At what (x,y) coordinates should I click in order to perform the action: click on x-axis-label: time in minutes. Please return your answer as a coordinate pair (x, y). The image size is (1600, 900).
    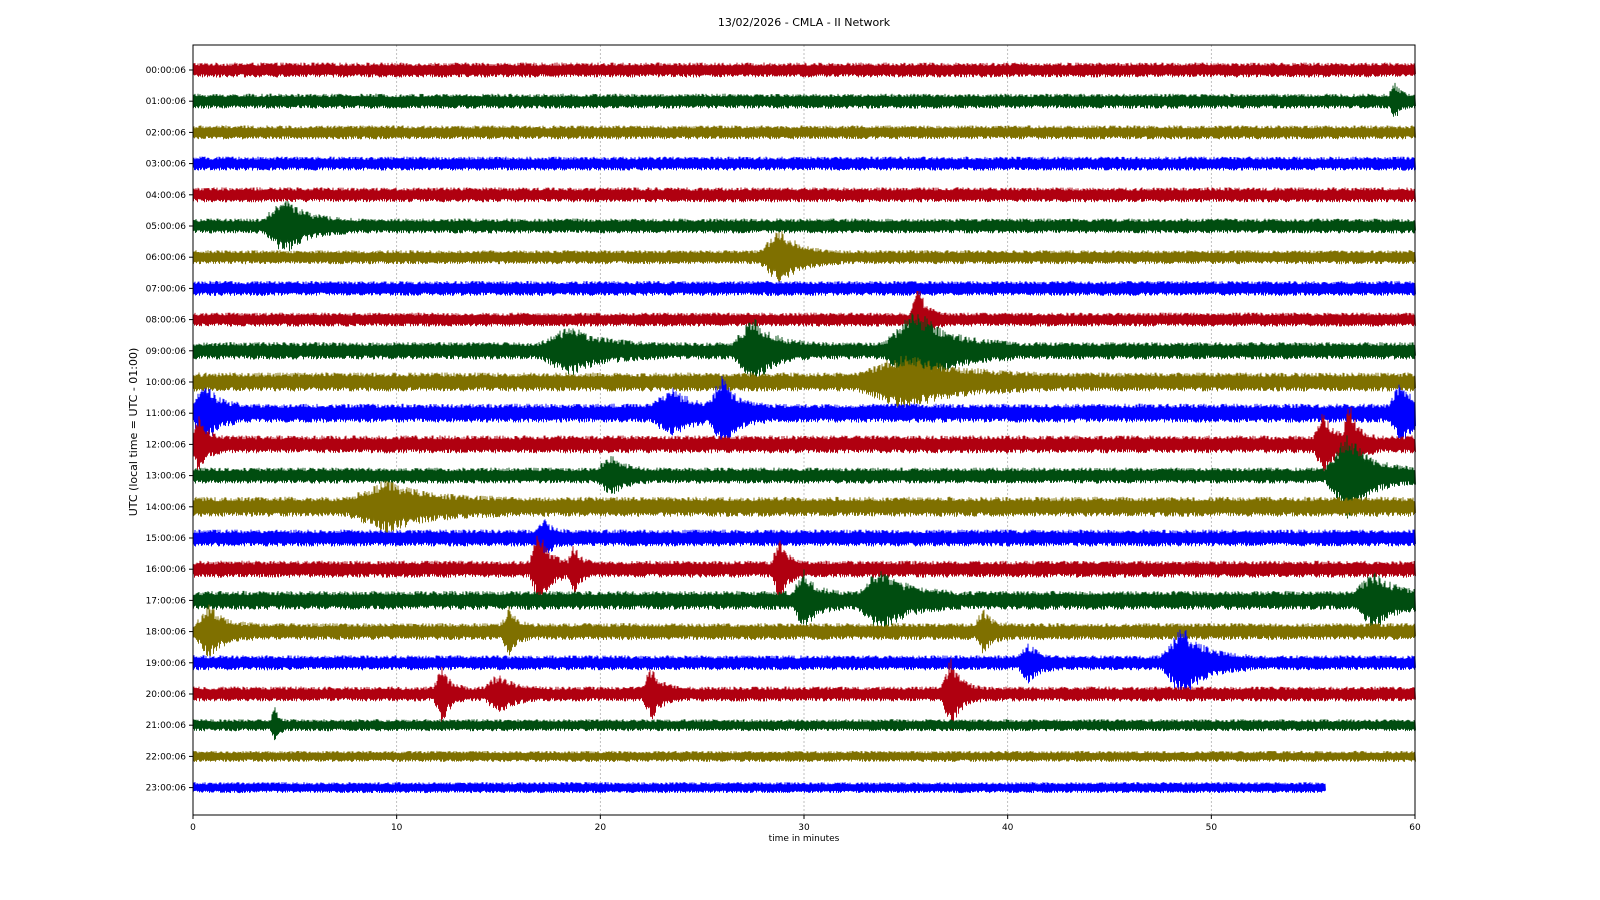
    Looking at the image, I should click on (804, 839).